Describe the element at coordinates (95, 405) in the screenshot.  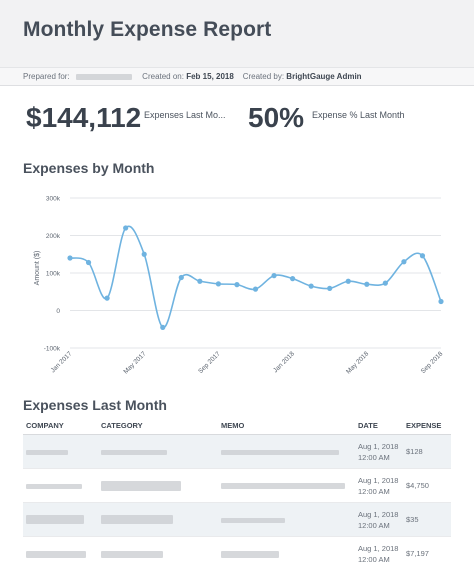
I see `table-section-title: Expenses Last Month` at that location.